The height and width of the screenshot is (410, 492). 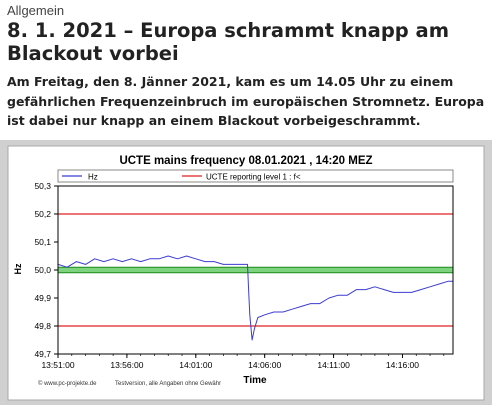 I want to click on y-tick-label: 50,0, so click(x=42, y=270).